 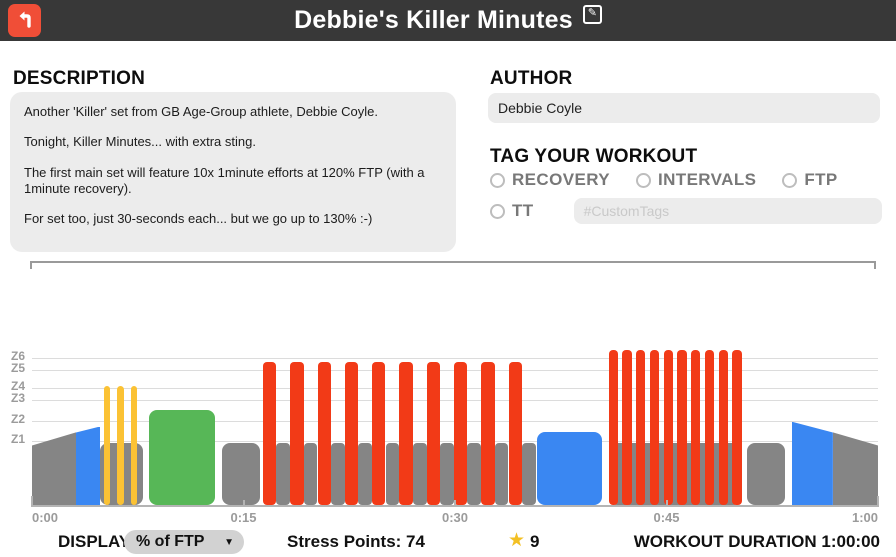 I want to click on author-value: Debbie Coyle, so click(x=540, y=108).